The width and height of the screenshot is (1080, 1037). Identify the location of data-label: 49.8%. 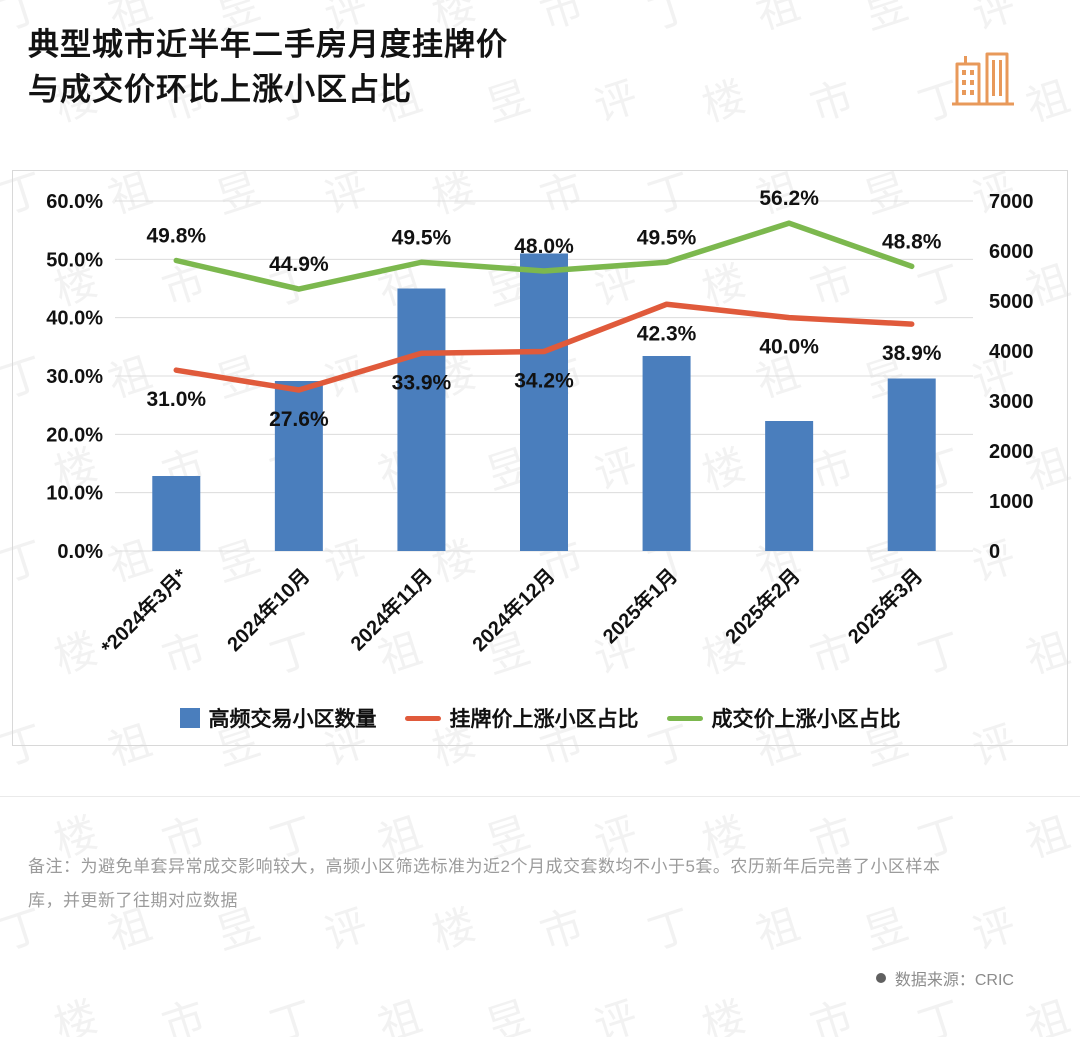
(177, 236).